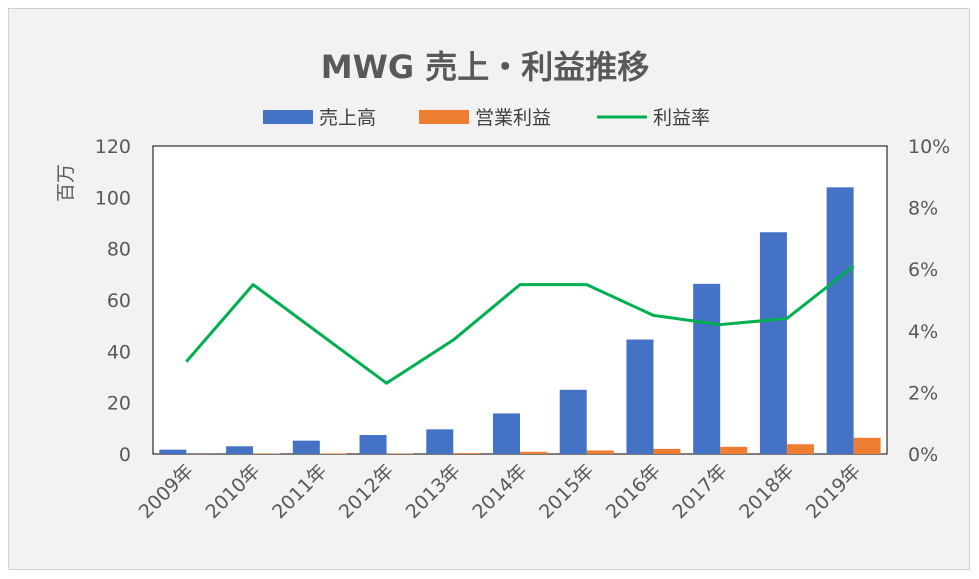 The width and height of the screenshot is (979, 579). I want to click on y-tick-label: 120, so click(113, 147).